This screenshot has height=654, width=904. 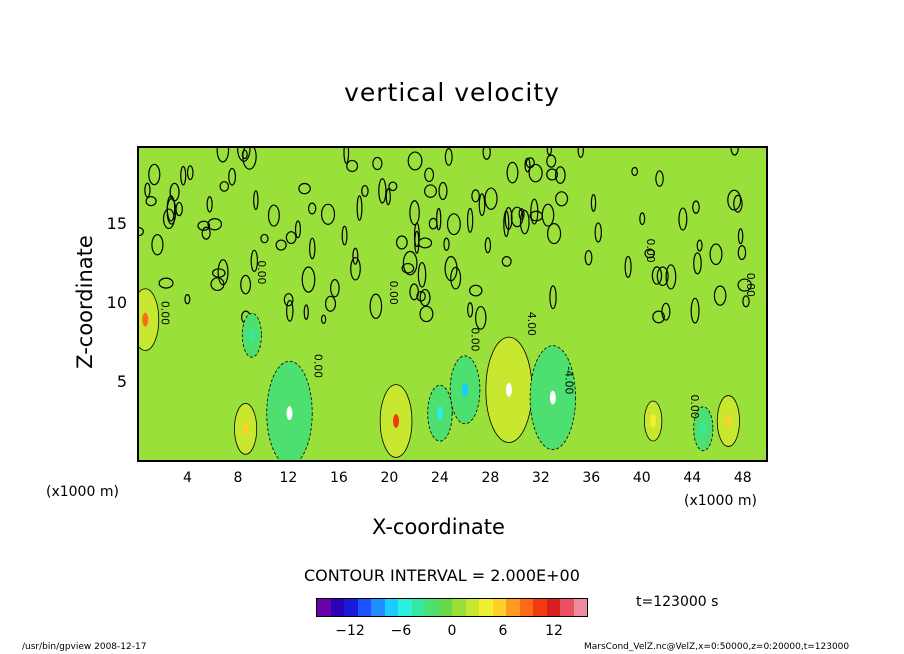 What do you see at coordinates (438, 527) in the screenshot?
I see `x-axis-label: X-coordinate` at bounding box center [438, 527].